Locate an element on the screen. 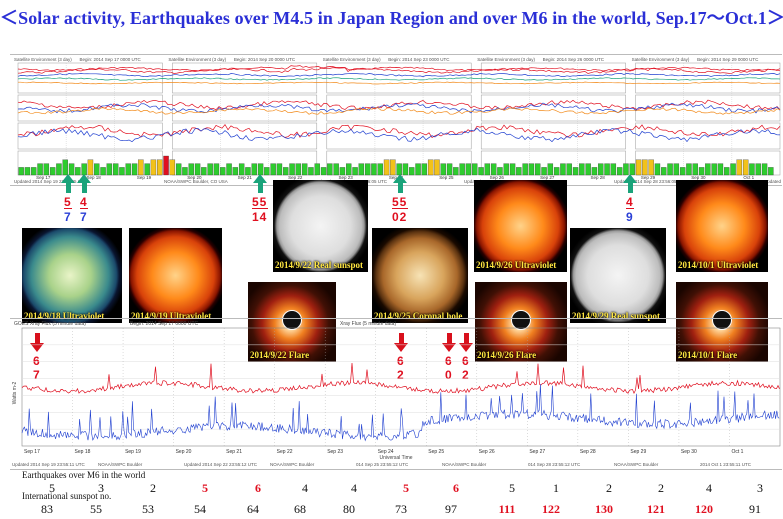 The height and width of the screenshot is (519, 783). red-arrow-bottom-number: 2 is located at coordinates (466, 375).